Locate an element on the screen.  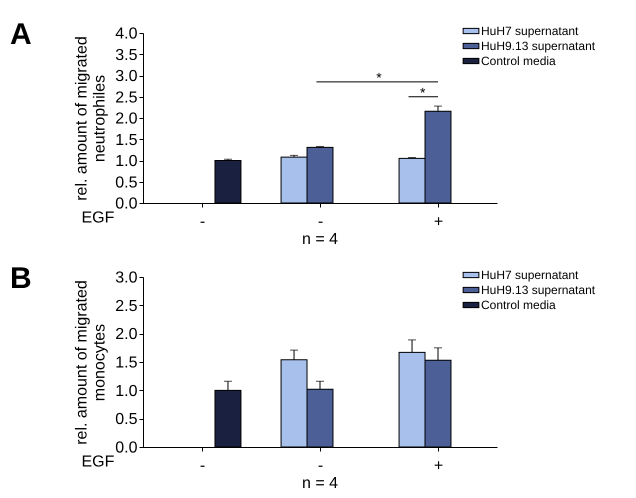
chart-title: B is located at coordinates (21, 278).